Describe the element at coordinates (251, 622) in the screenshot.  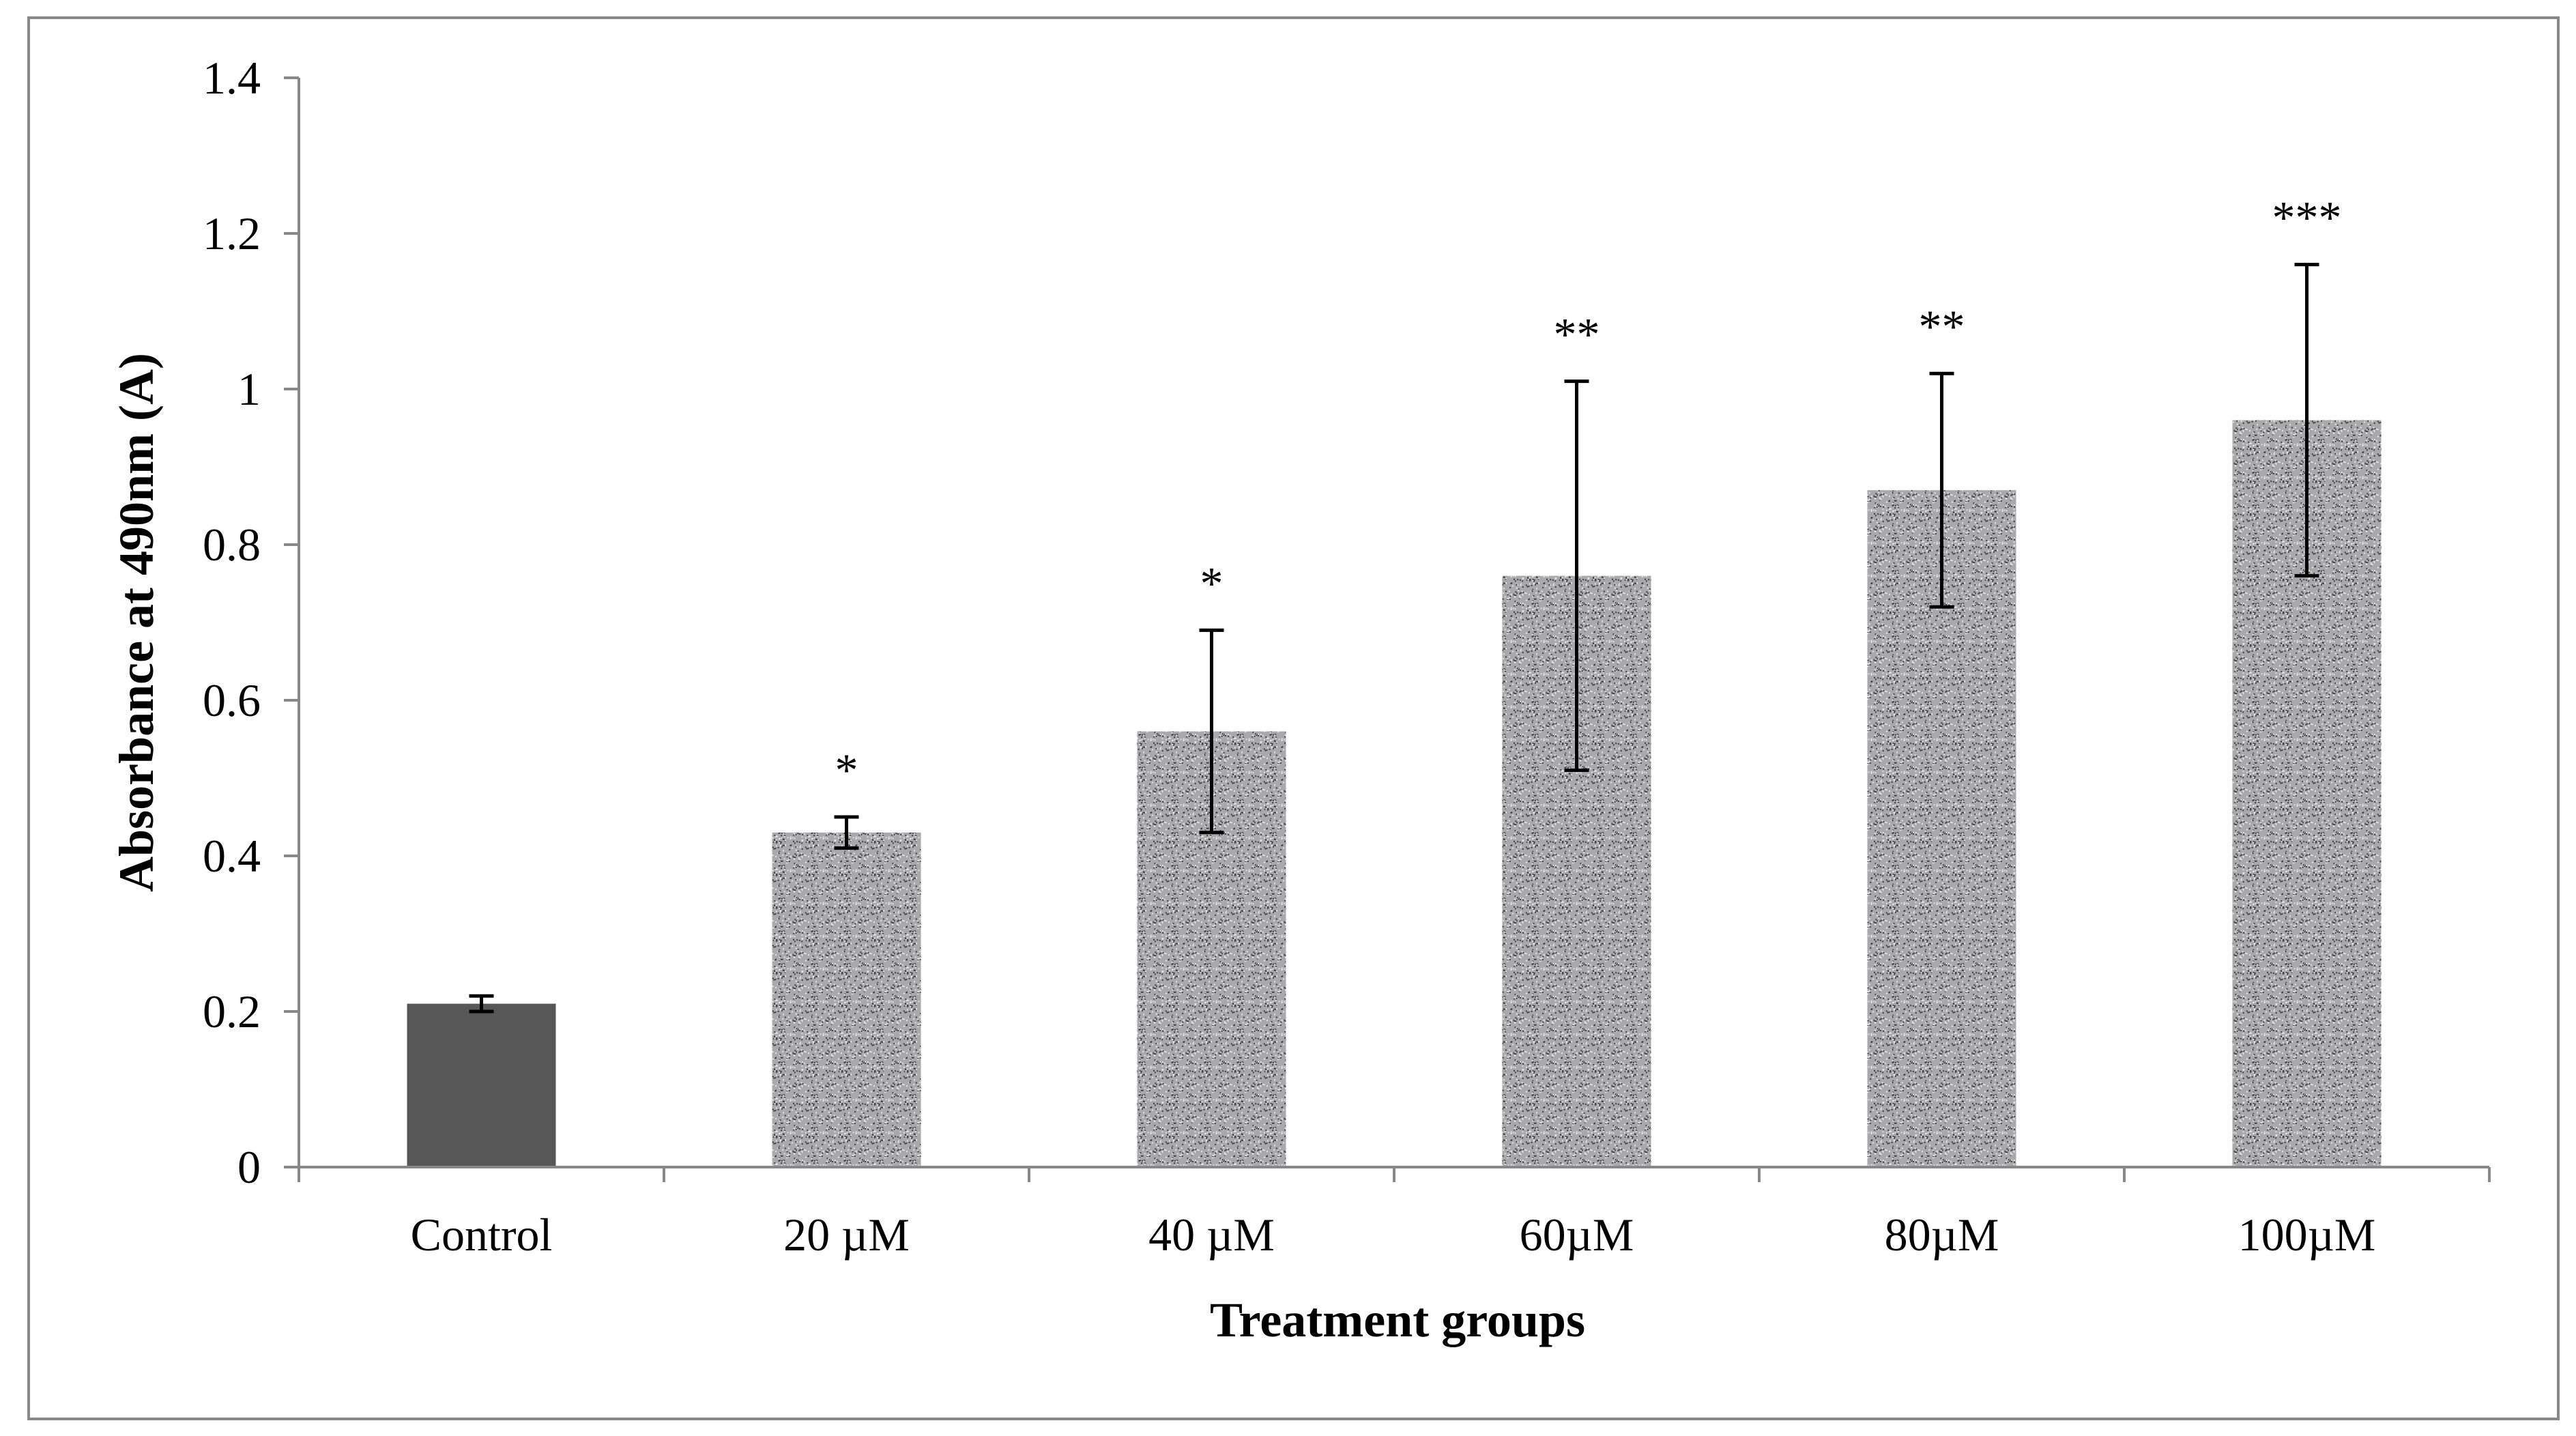
I see `y-ticks-layer: 0 0.2 0.4 0.6 0.8 1 1.2 1.4` at that location.